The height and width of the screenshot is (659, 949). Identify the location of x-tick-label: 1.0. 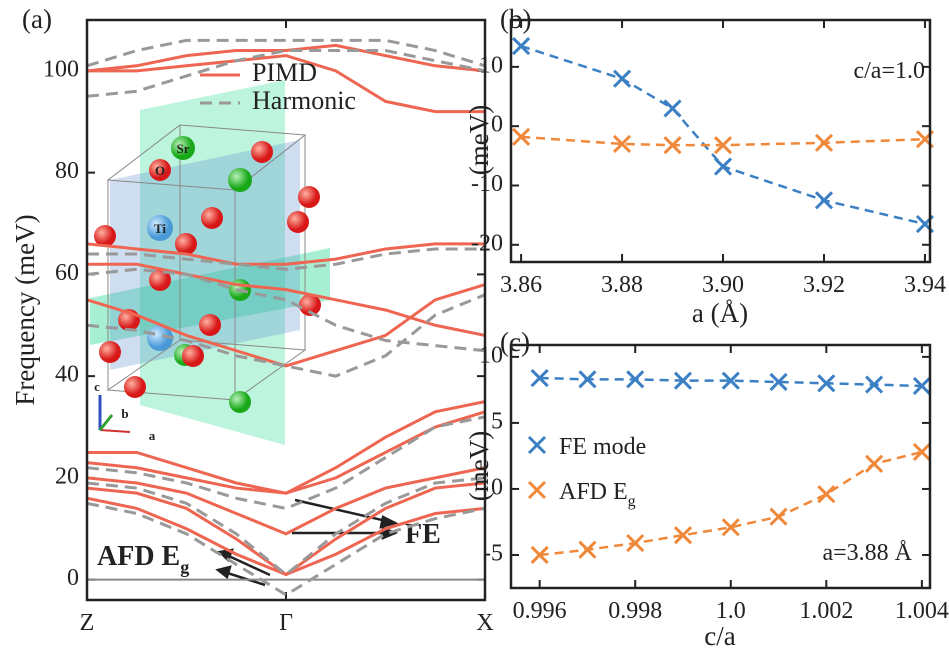
(731, 611).